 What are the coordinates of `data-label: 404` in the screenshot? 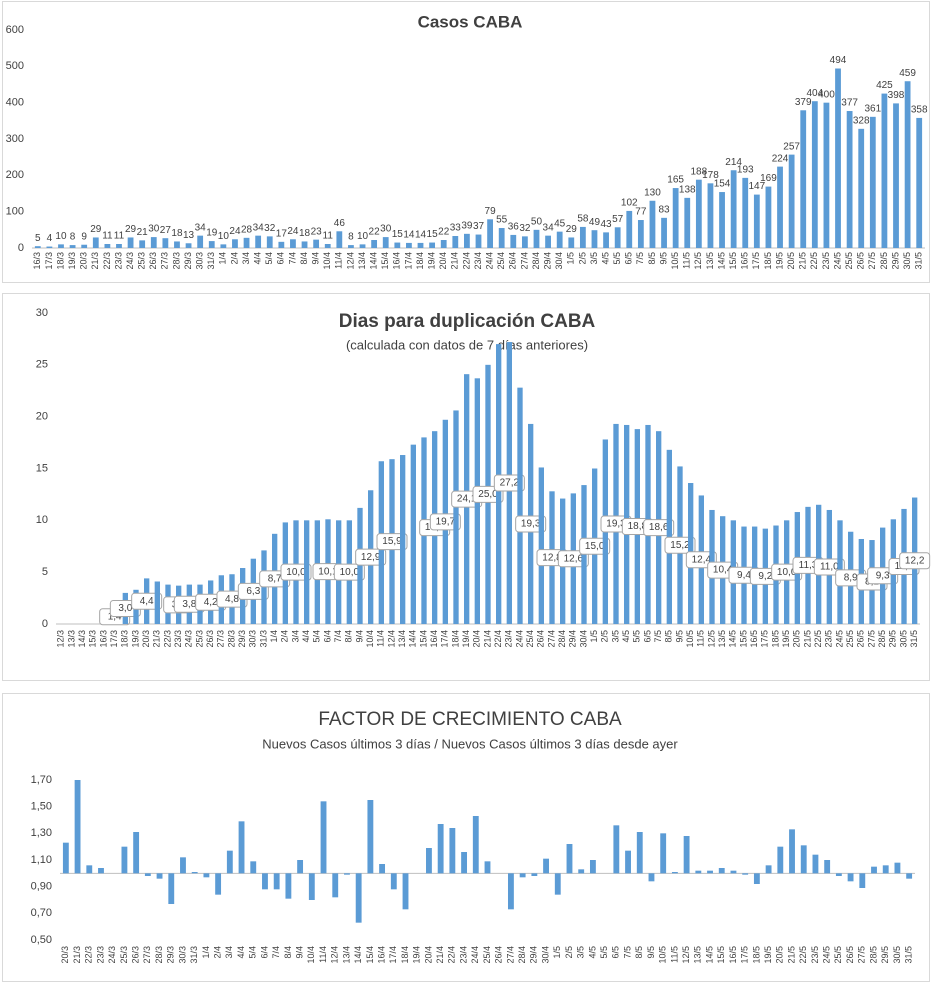 It's located at (814, 93).